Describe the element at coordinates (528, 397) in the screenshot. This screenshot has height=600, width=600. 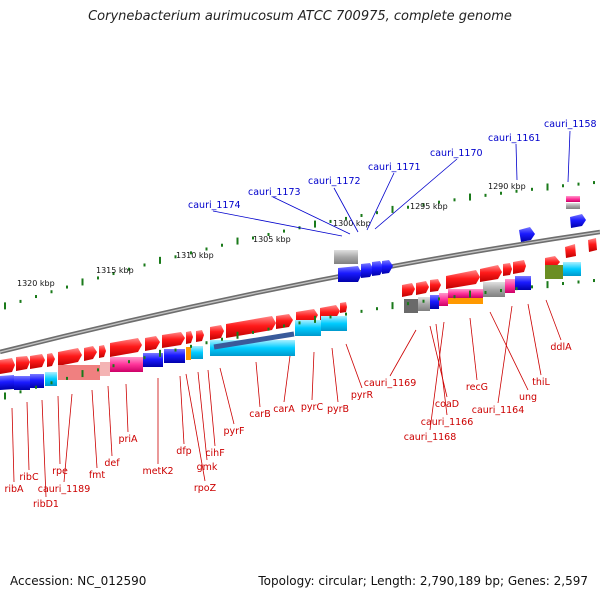
I see `gene-label: ung` at that location.